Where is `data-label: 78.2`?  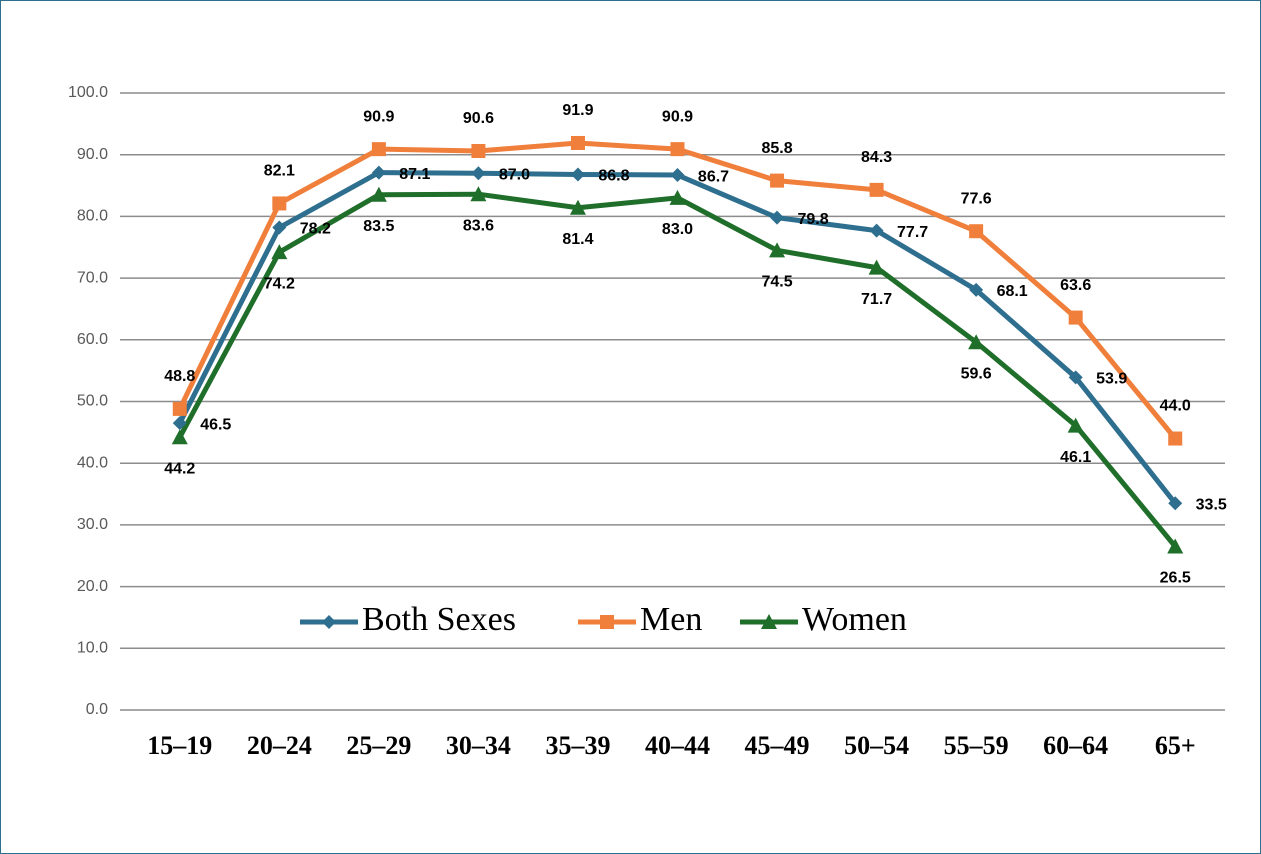
data-label: 78.2 is located at coordinates (315, 229).